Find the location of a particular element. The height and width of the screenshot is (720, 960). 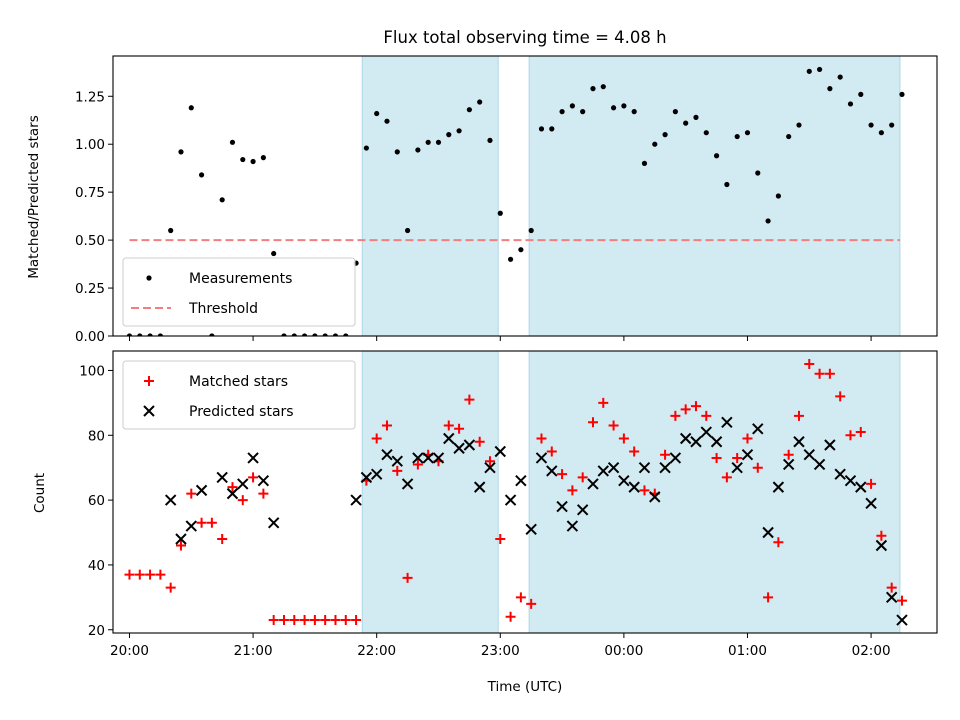

y-tick-label: 0.50 is located at coordinates (90, 241).